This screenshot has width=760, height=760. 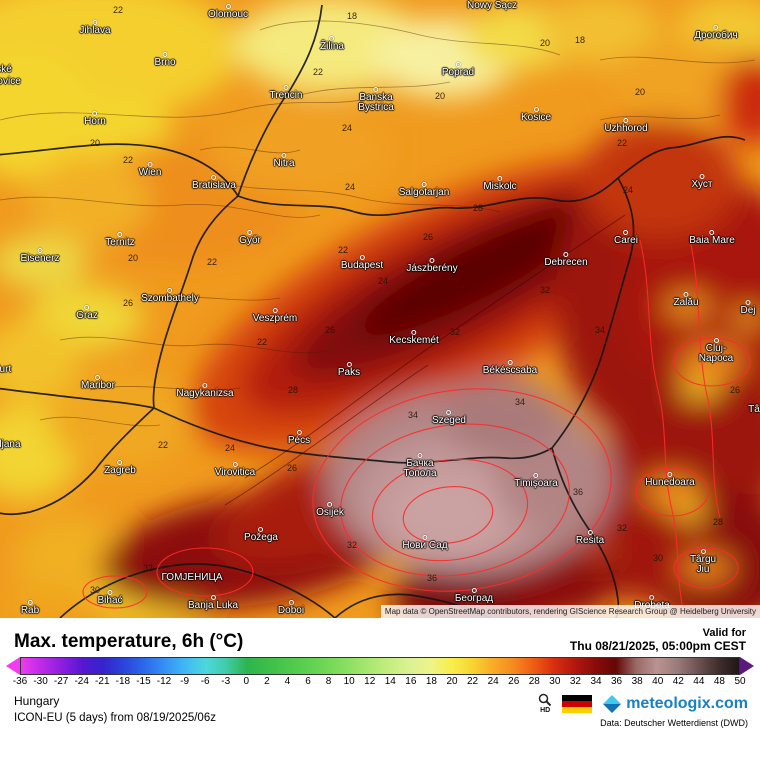 I want to click on scale-tick-label: 6, so click(x=308, y=681).